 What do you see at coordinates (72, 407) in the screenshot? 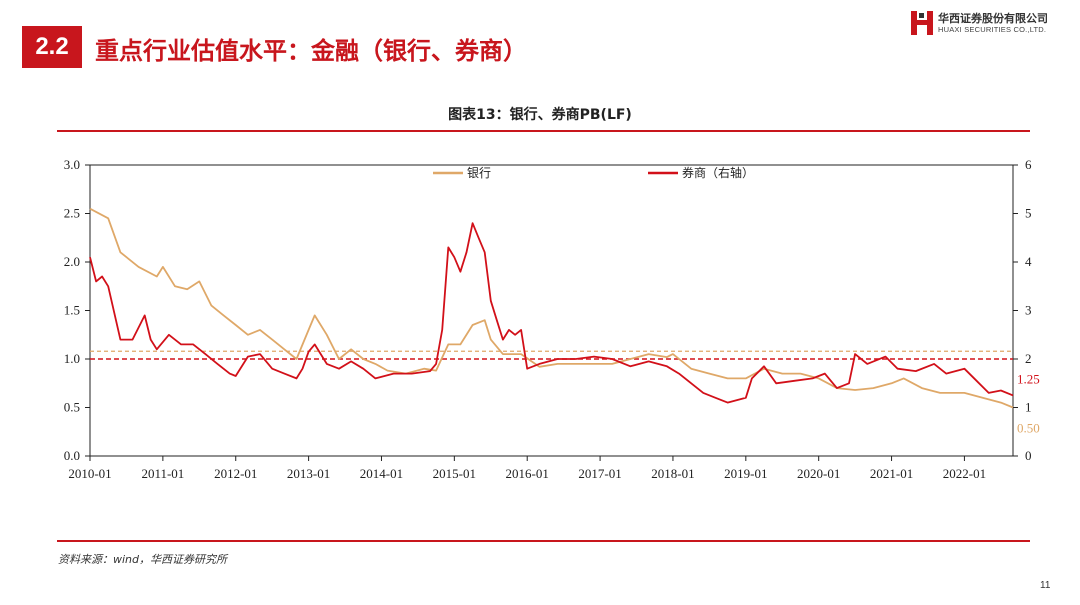
I see `y-left-tick-label: 0.5` at bounding box center [72, 407].